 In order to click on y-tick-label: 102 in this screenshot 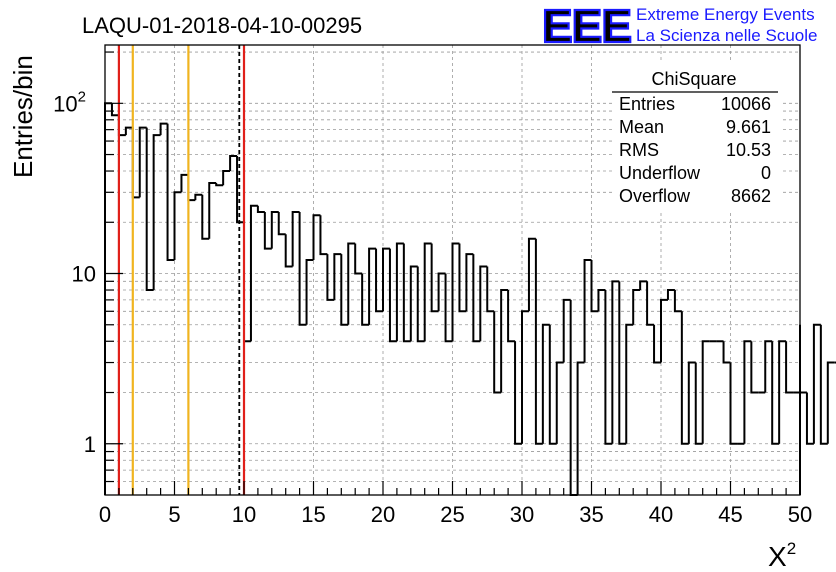, I will do `click(69, 102)`.